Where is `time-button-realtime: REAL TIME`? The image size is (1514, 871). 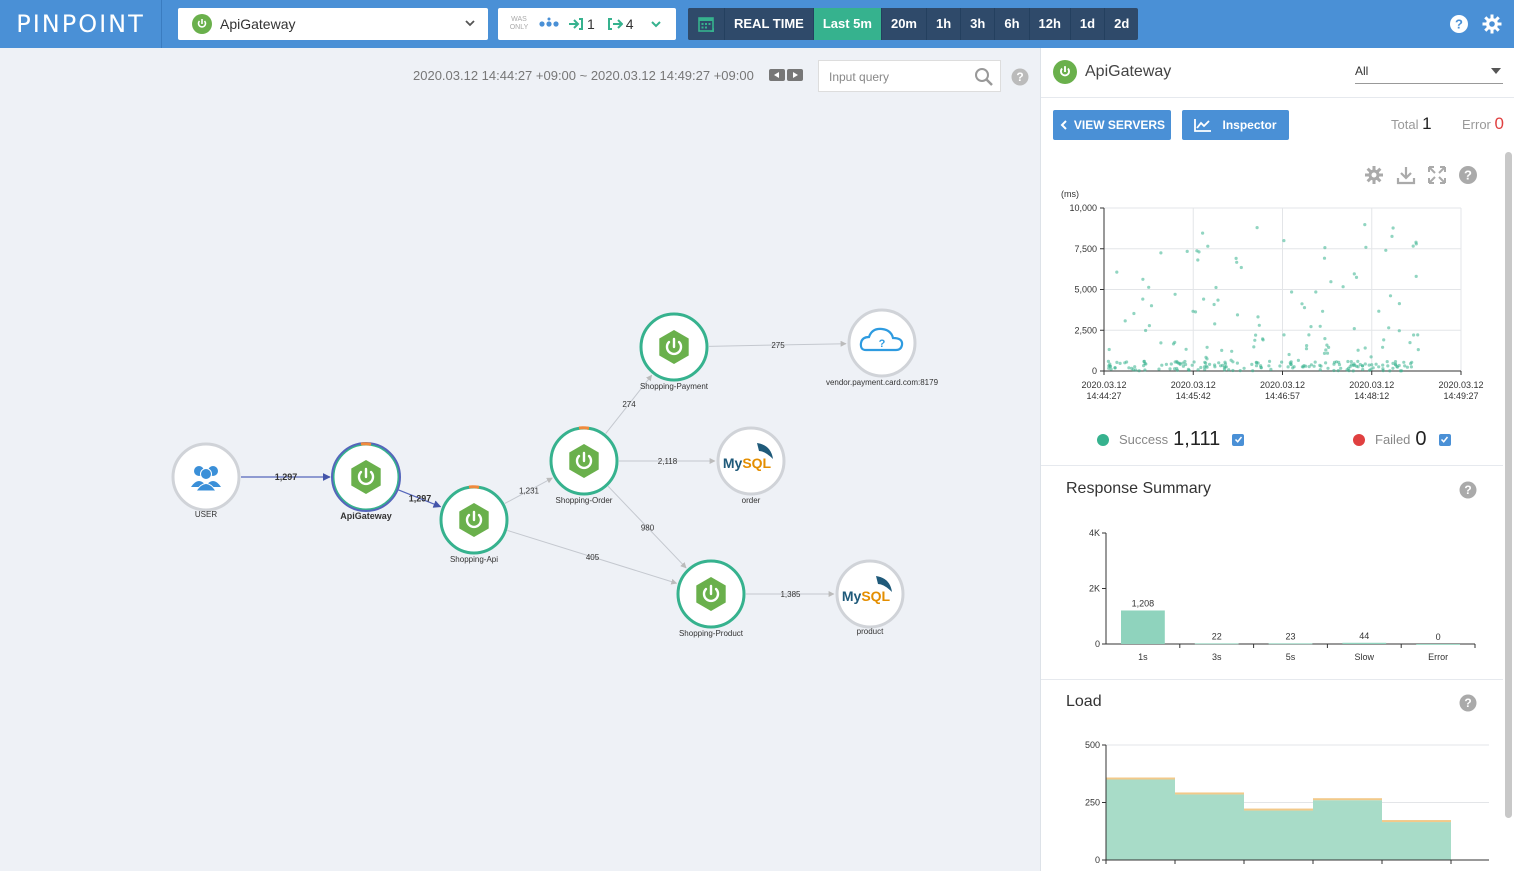 time-button-realtime: REAL TIME is located at coordinates (768, 24).